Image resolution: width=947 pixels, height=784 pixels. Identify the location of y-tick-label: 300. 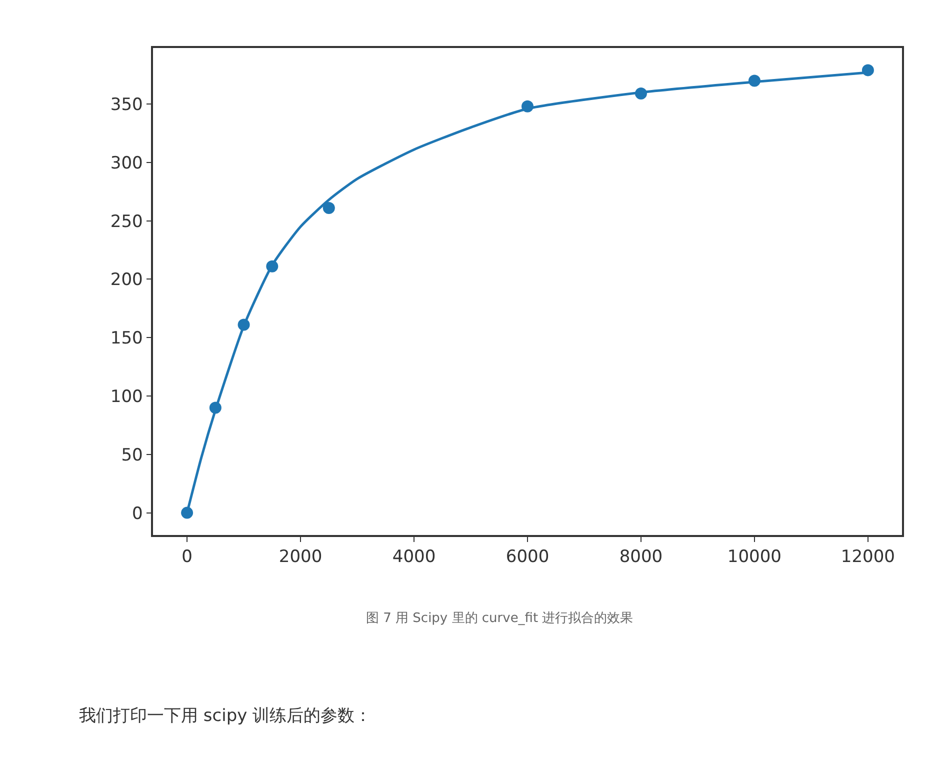
(126, 163).